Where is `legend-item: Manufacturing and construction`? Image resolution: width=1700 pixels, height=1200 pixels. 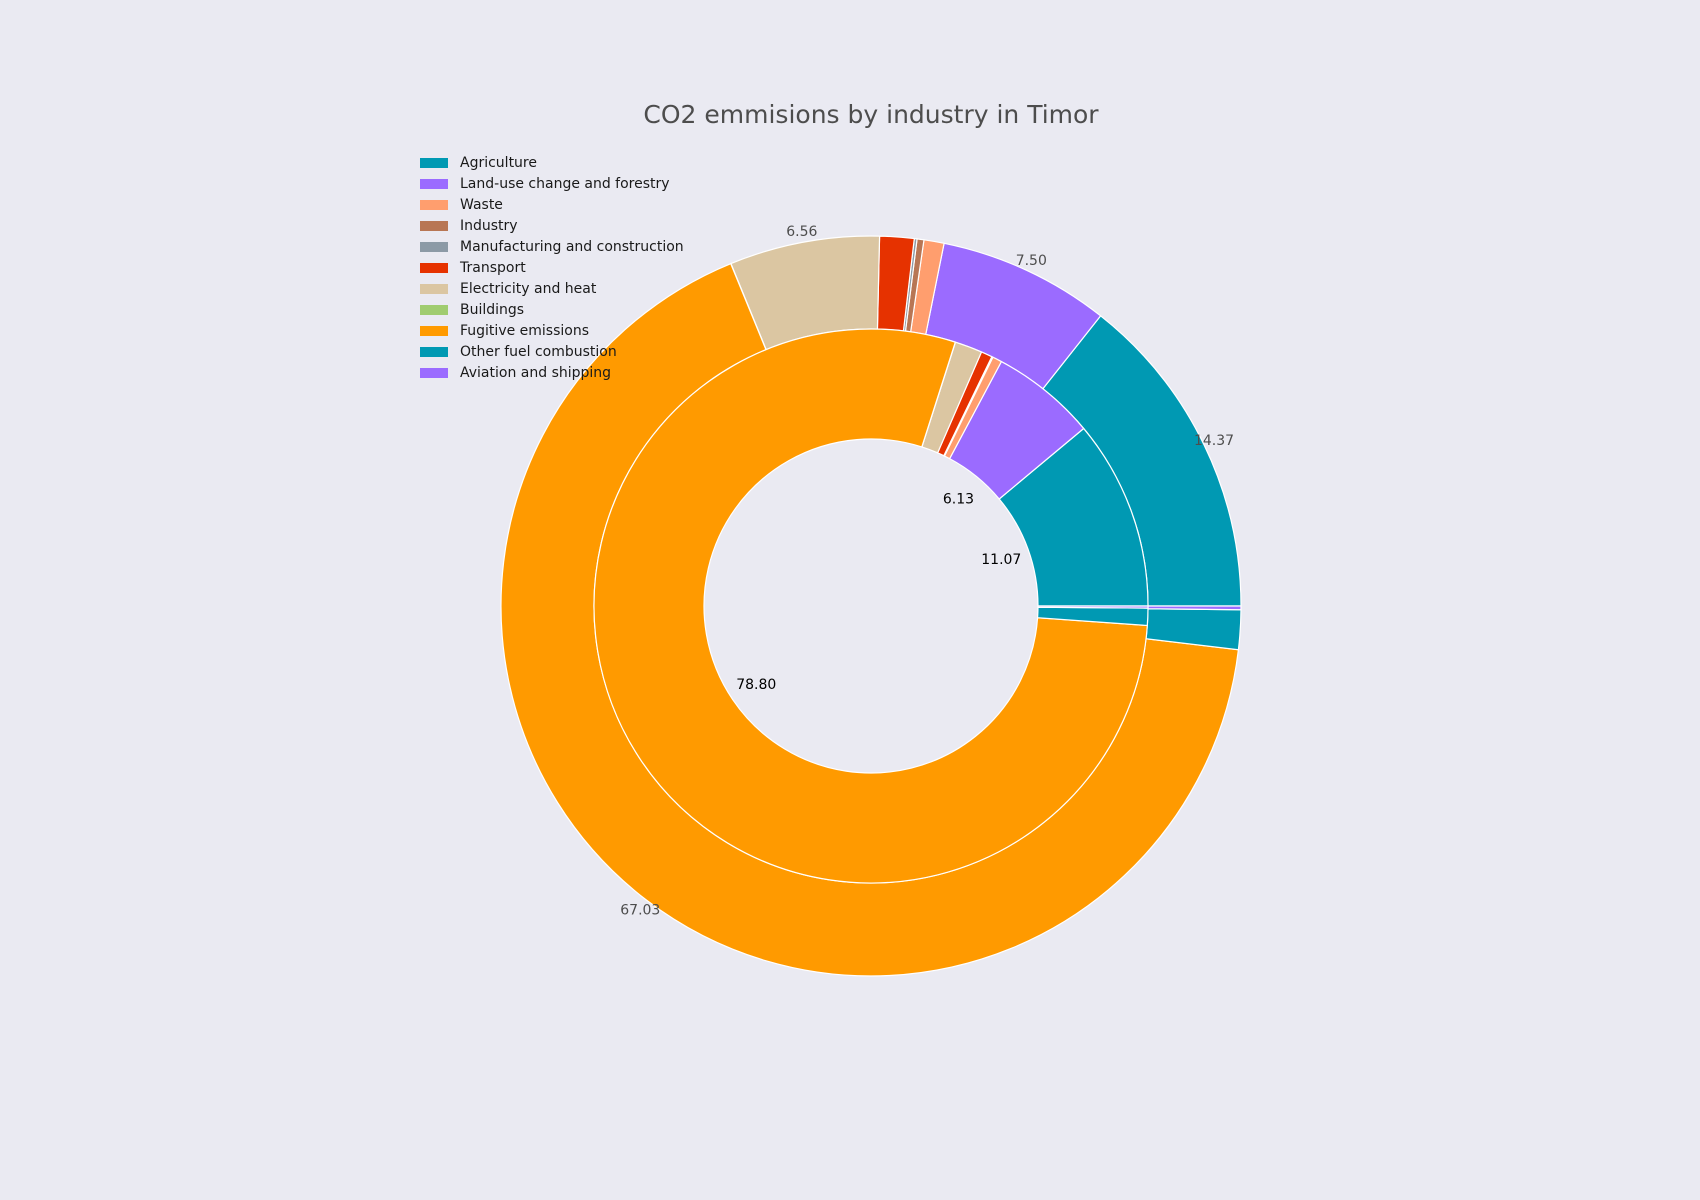 legend-item: Manufacturing and construction is located at coordinates (552, 246).